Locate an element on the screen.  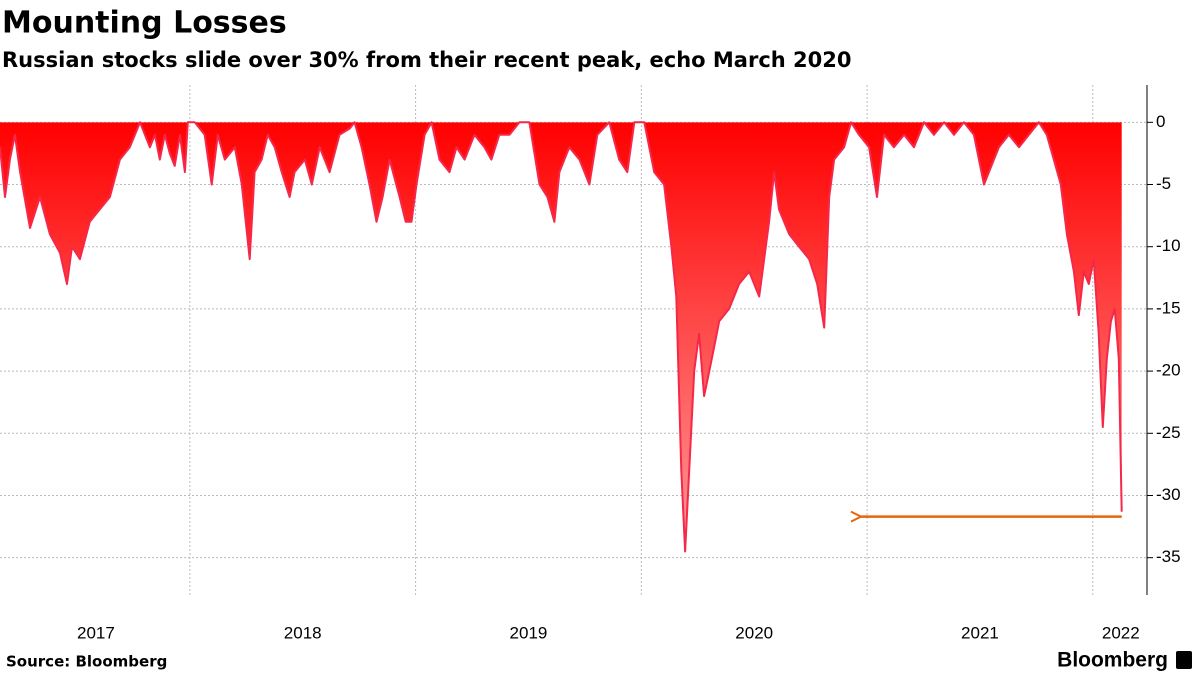
source: Source: Bloomberg is located at coordinates (86, 662).